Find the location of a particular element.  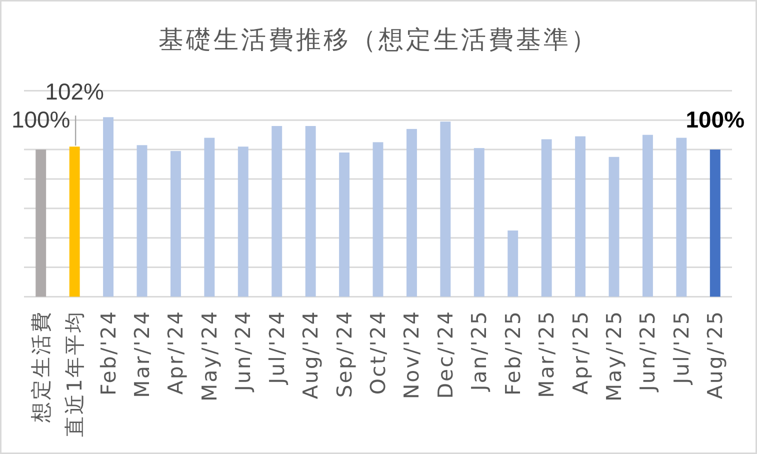

x-tick-label: 想定生活費 is located at coordinates (40, 367).